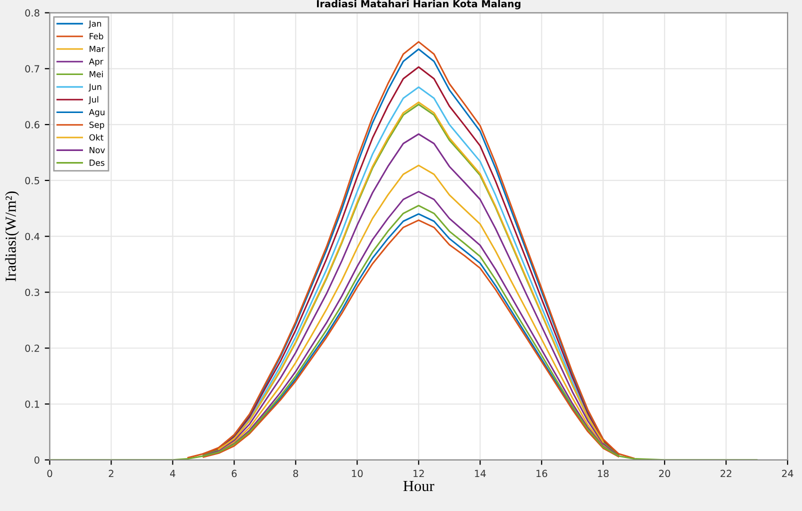 The height and width of the screenshot is (511, 802). Describe the element at coordinates (418, 486) in the screenshot. I see `x-axis-title: Hour` at that location.